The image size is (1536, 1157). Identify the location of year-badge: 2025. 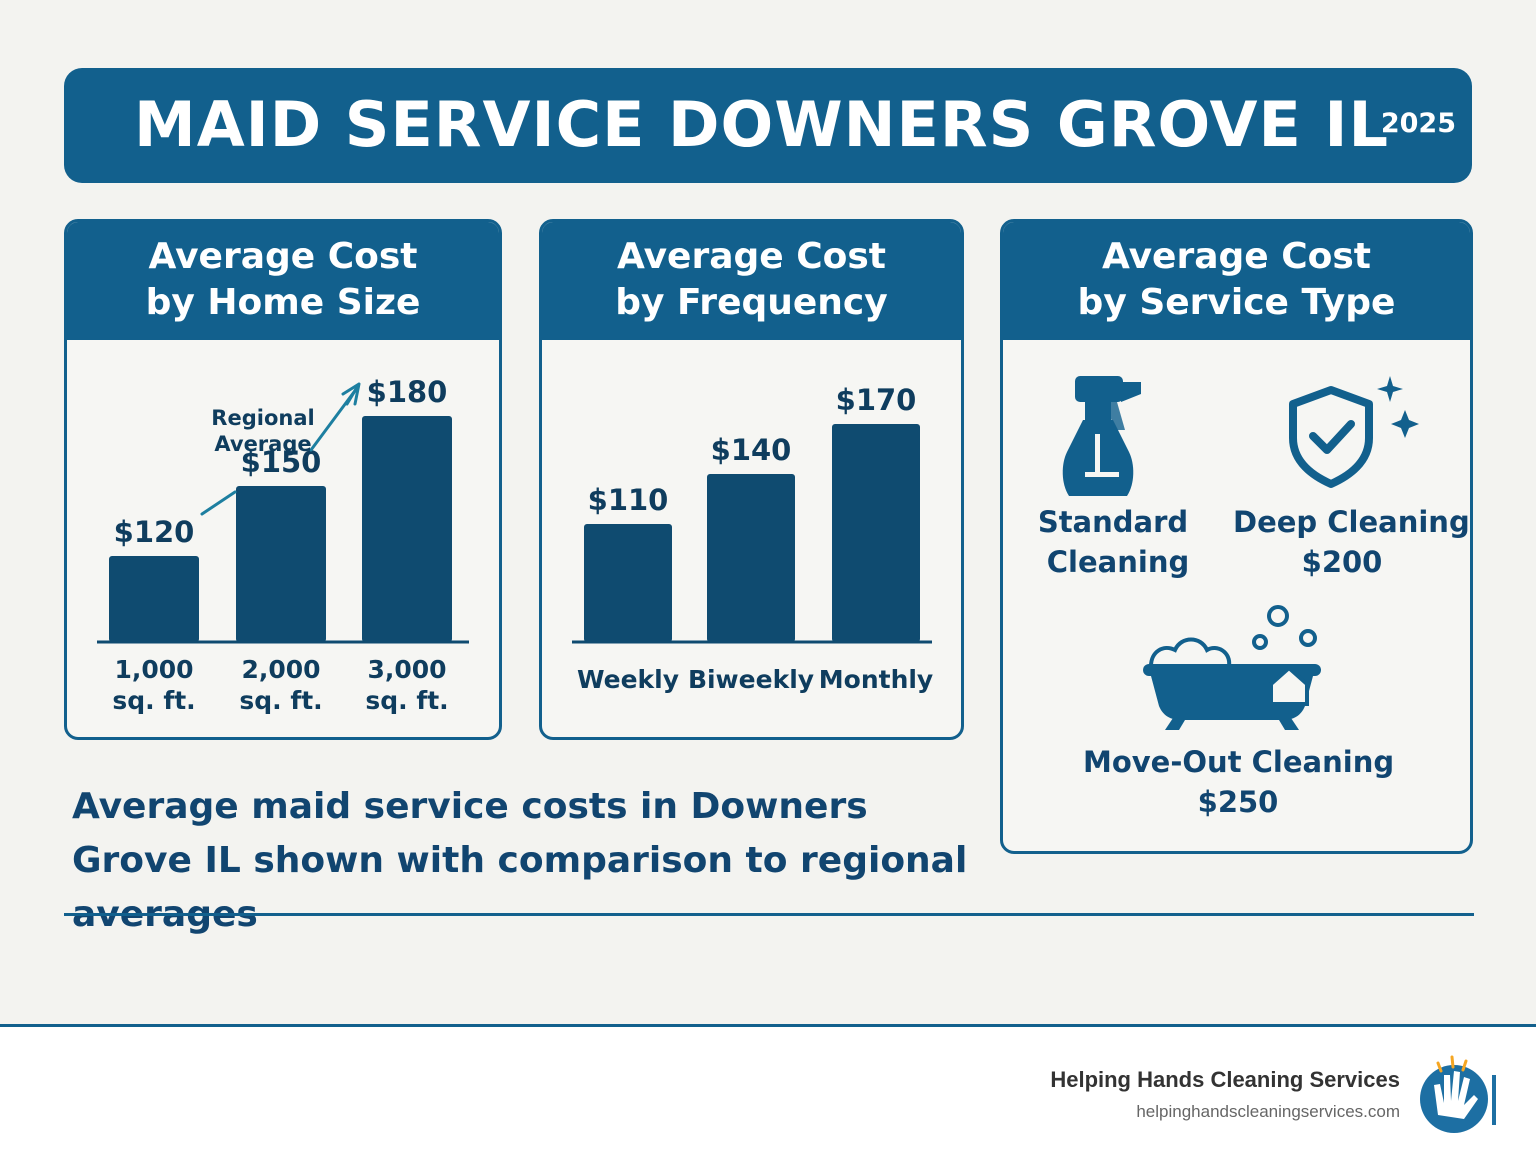
(1418, 123).